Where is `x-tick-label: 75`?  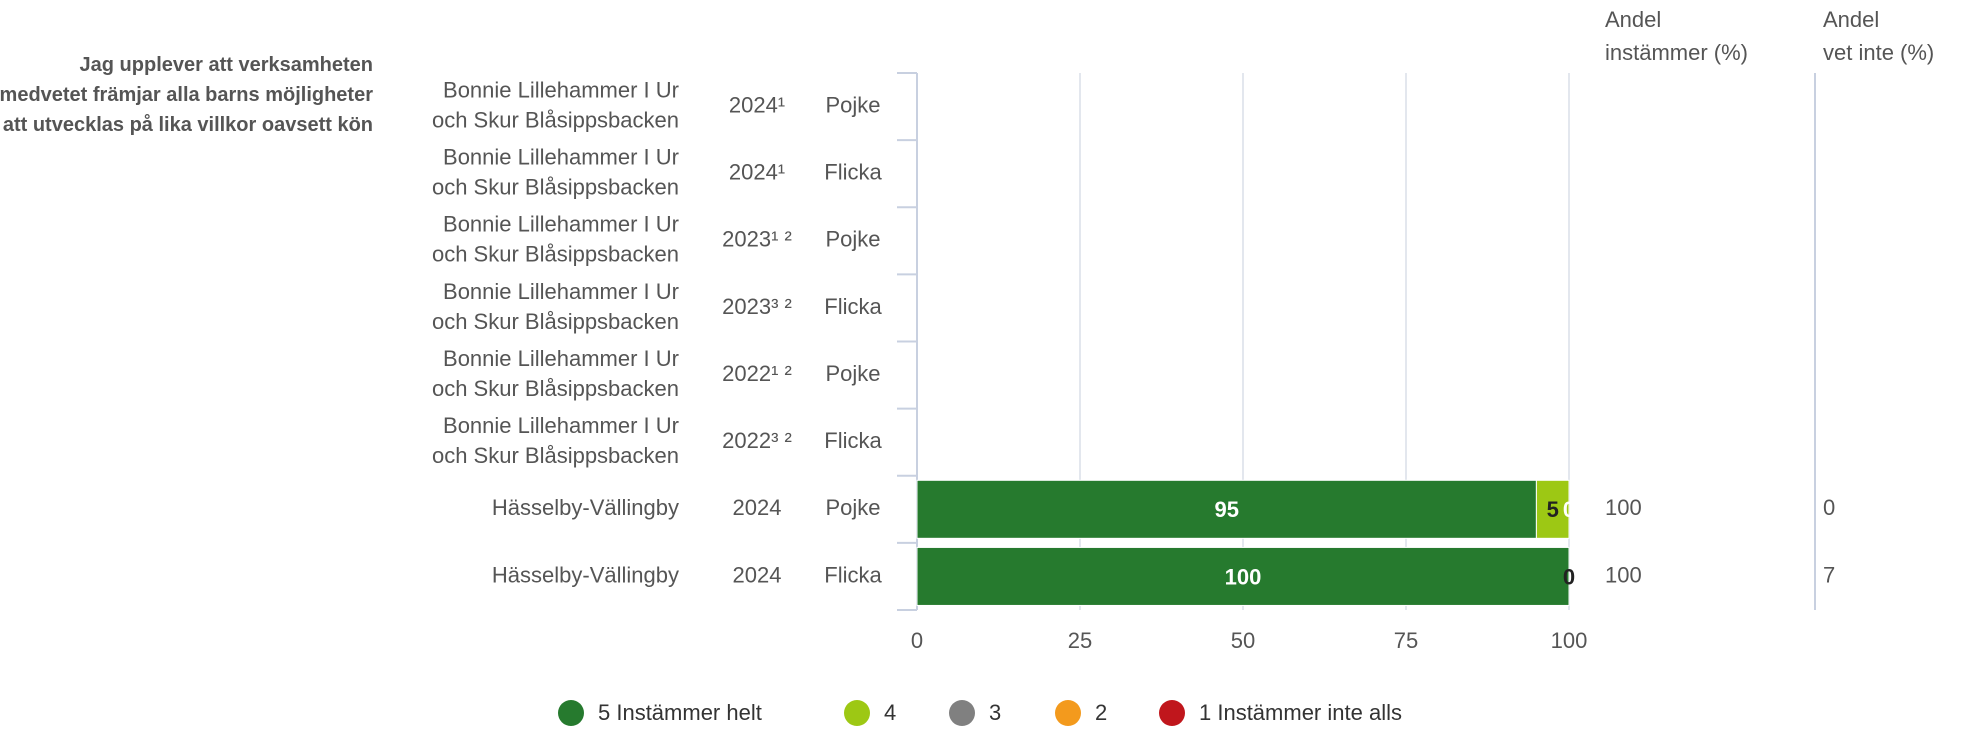
x-tick-label: 75 is located at coordinates (1406, 640).